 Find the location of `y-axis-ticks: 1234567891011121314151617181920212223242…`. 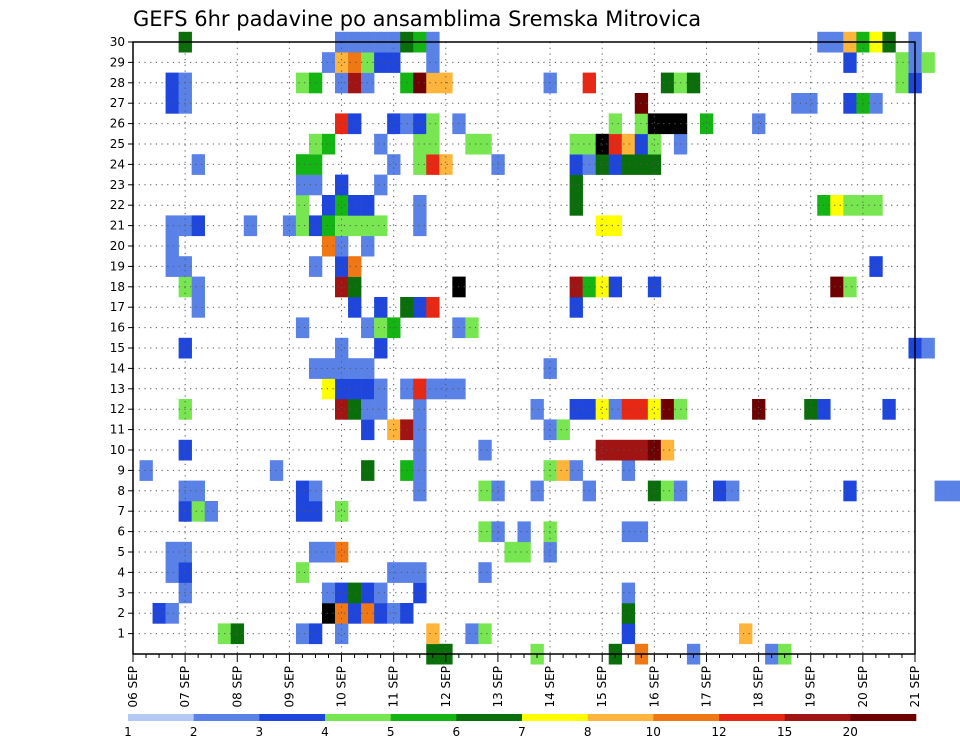

y-axis-ticks: 1234567891011121314151617181920212223242… is located at coordinates (121, 338).